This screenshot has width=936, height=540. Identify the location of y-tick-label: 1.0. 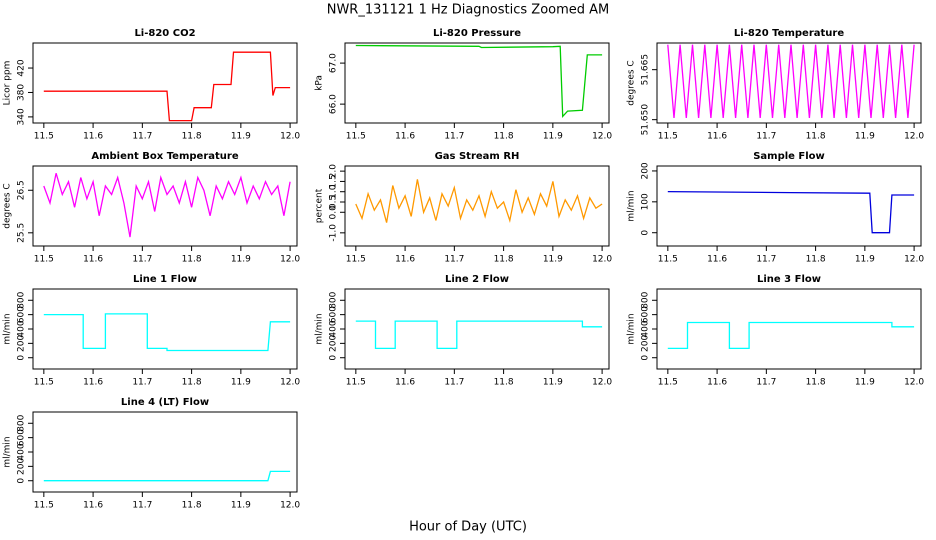
(334, 191).